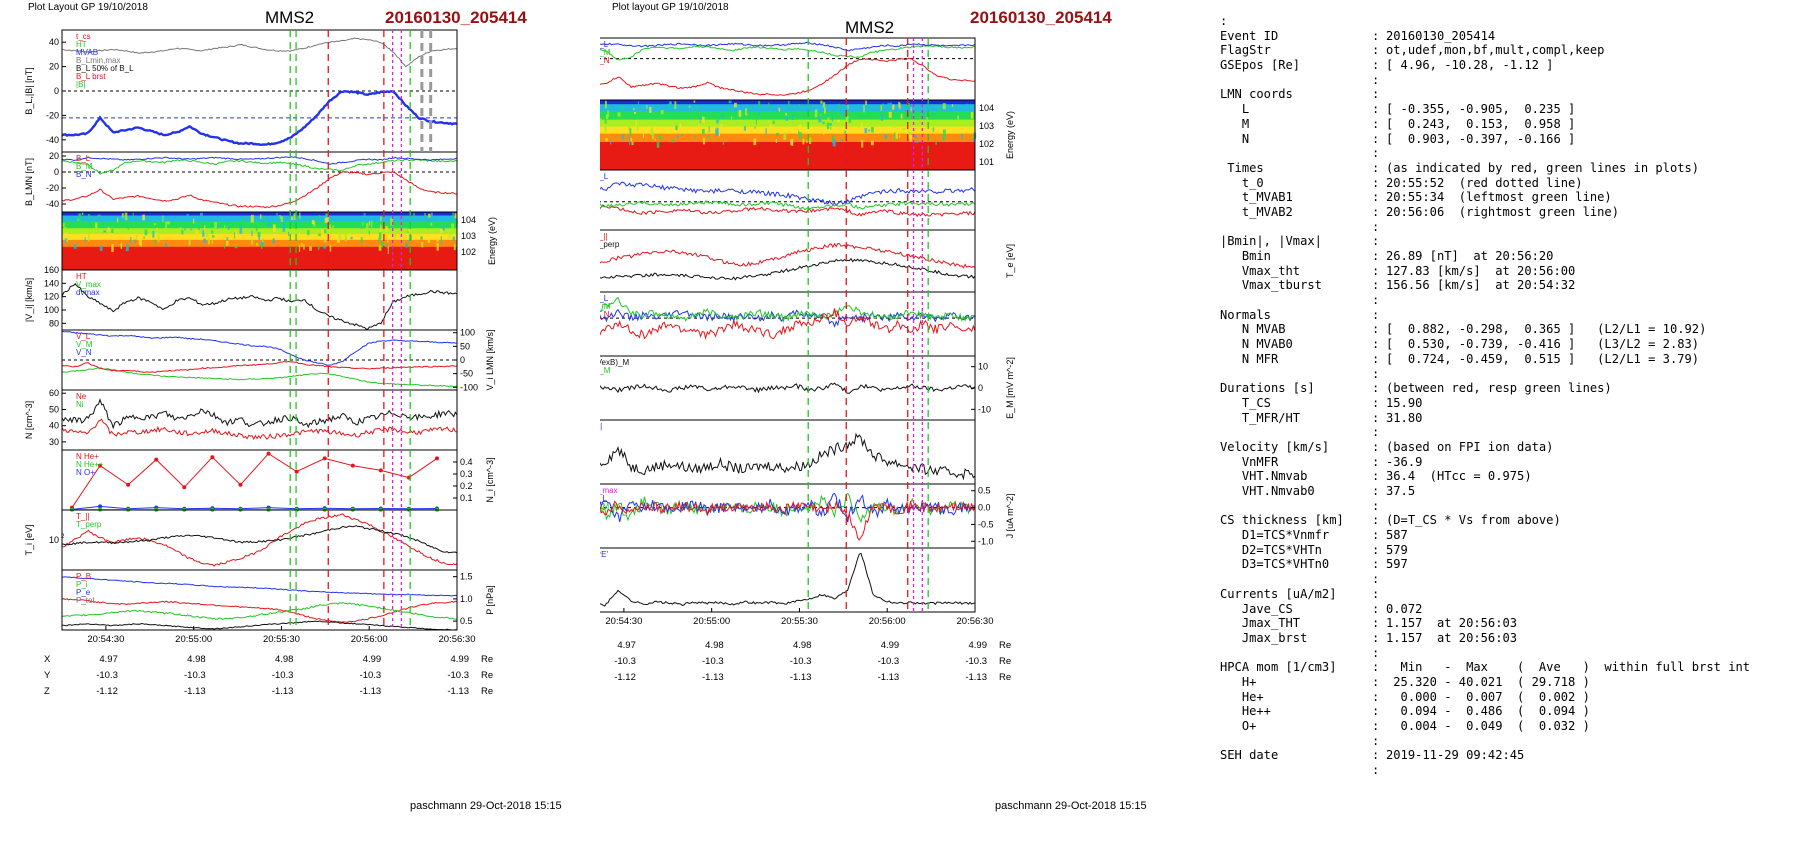  Describe the element at coordinates (1249, 755) in the screenshot. I see `param-key: SEH date` at that location.